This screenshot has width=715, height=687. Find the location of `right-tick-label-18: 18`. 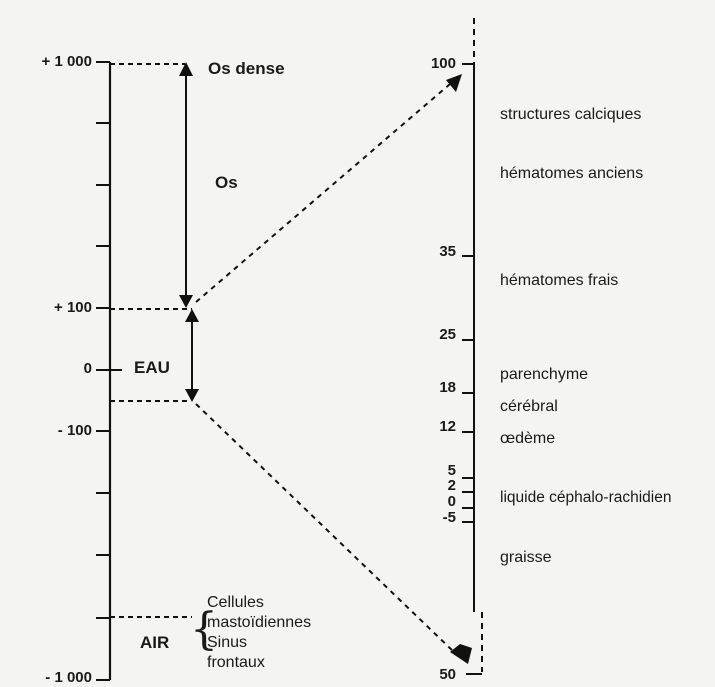

right-tick-label-18: 18 is located at coordinates (447, 387).